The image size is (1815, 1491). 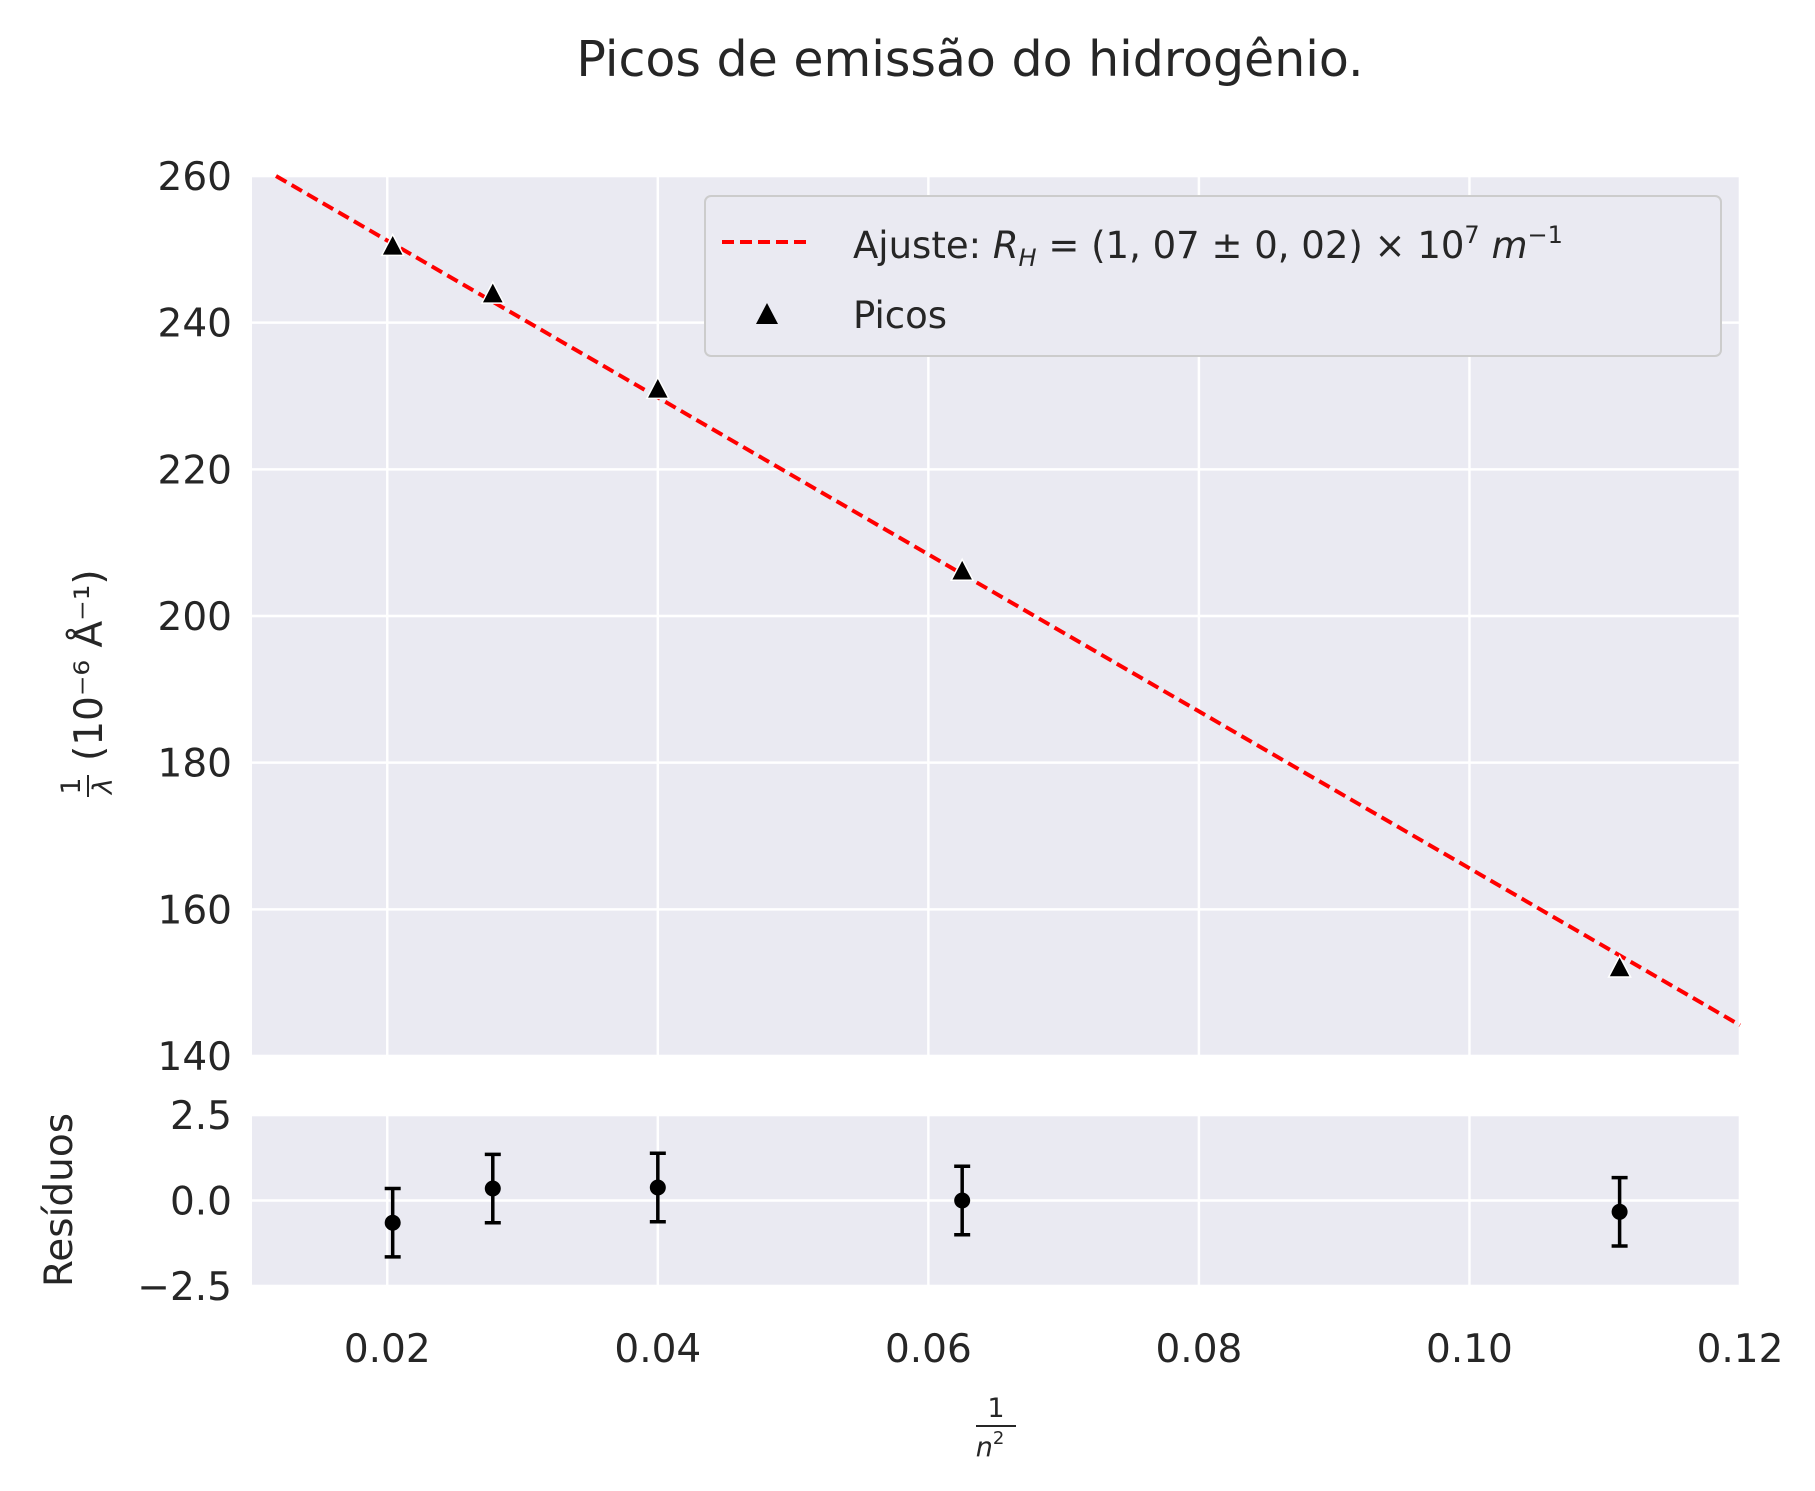 I want to click on svg-text: n2, so click(x=990, y=1445).